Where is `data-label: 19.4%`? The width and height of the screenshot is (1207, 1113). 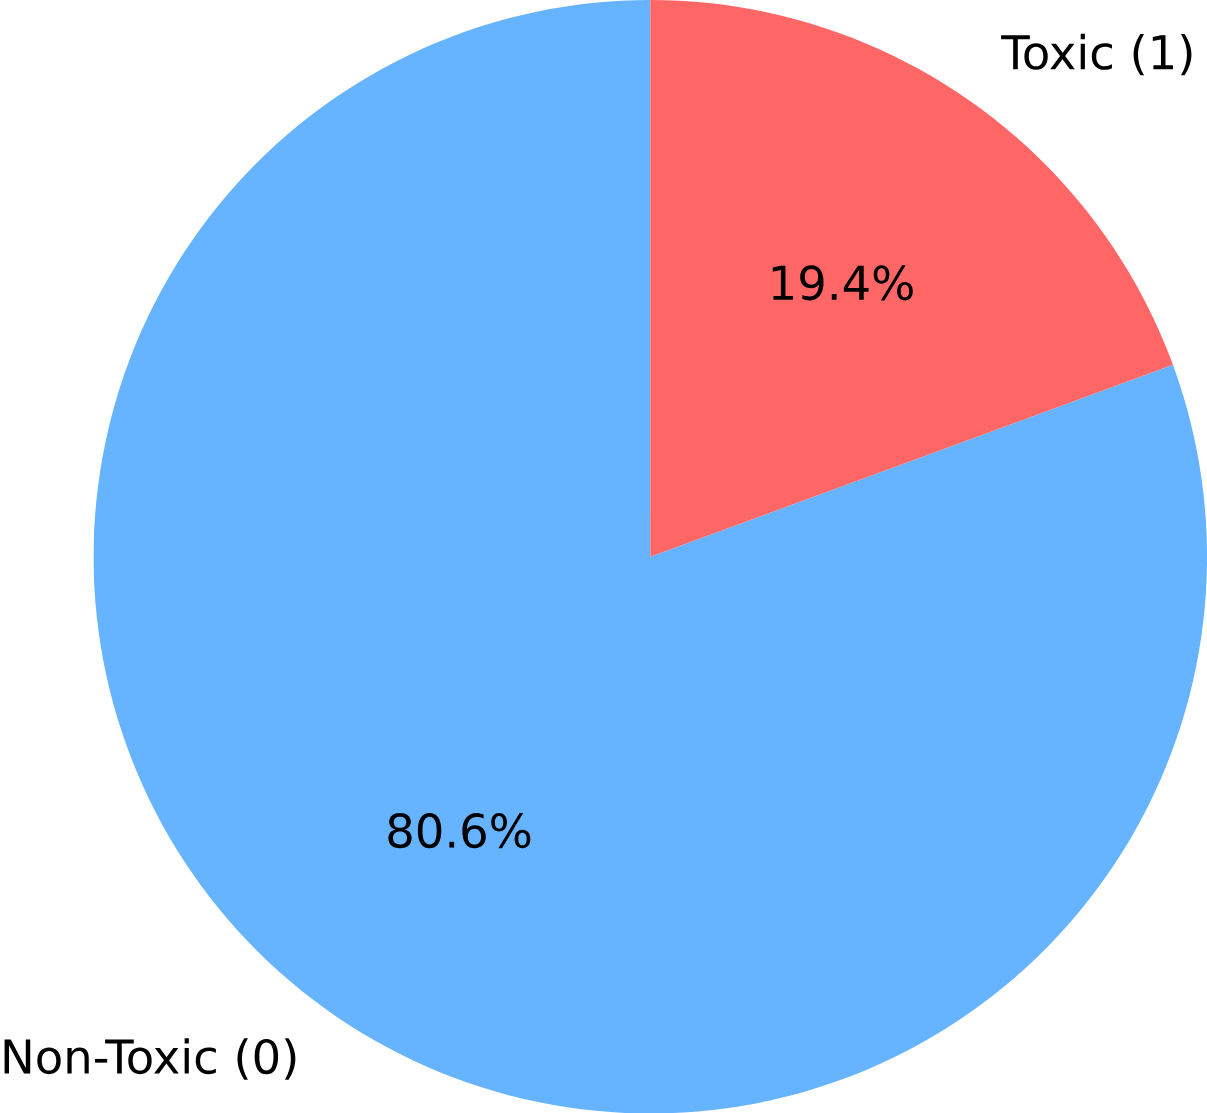
data-label: 19.4% is located at coordinates (842, 283).